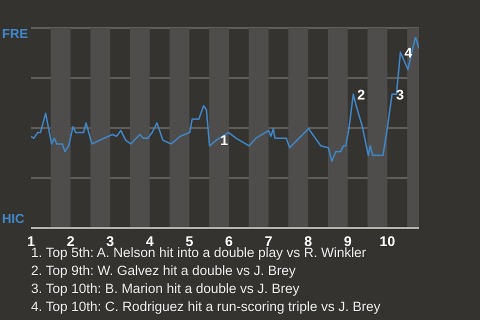 The width and height of the screenshot is (480, 320). Describe the element at coordinates (13, 218) in the screenshot. I see `text: HIC` at that location.